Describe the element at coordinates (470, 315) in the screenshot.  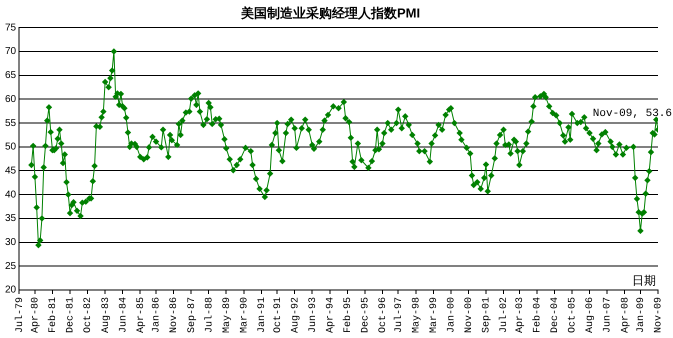
I see `x-tick-label: Nov-00` at that location.